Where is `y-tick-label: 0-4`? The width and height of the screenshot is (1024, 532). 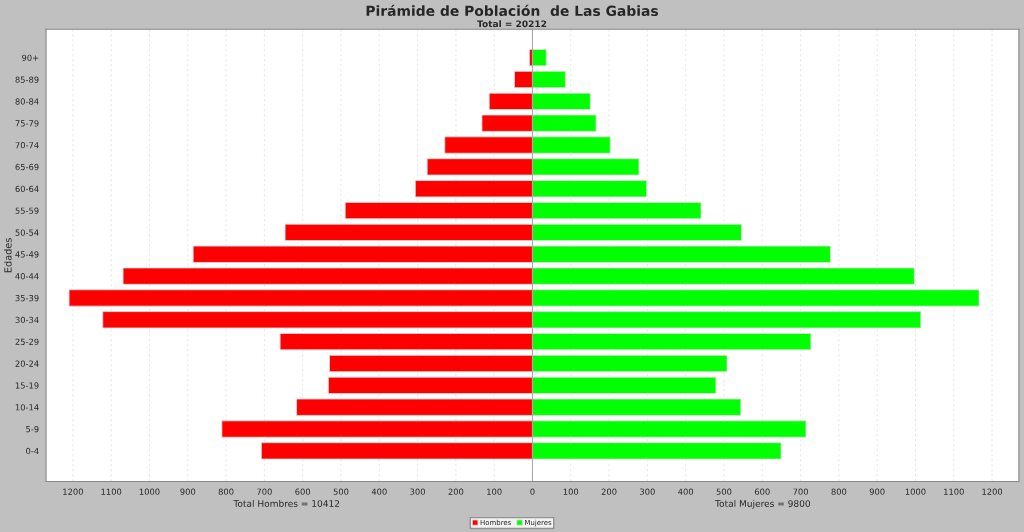 y-tick-label: 0-4 is located at coordinates (32, 451).